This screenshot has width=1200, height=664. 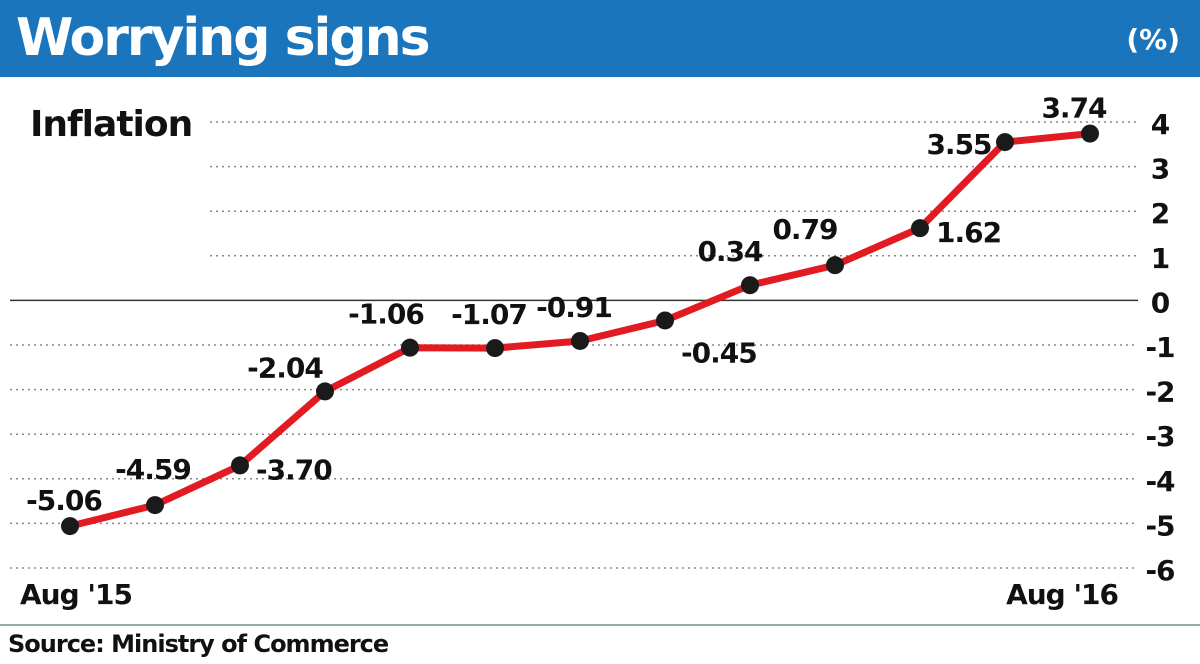 What do you see at coordinates (719, 352) in the screenshot?
I see `data-label: -0.45` at bounding box center [719, 352].